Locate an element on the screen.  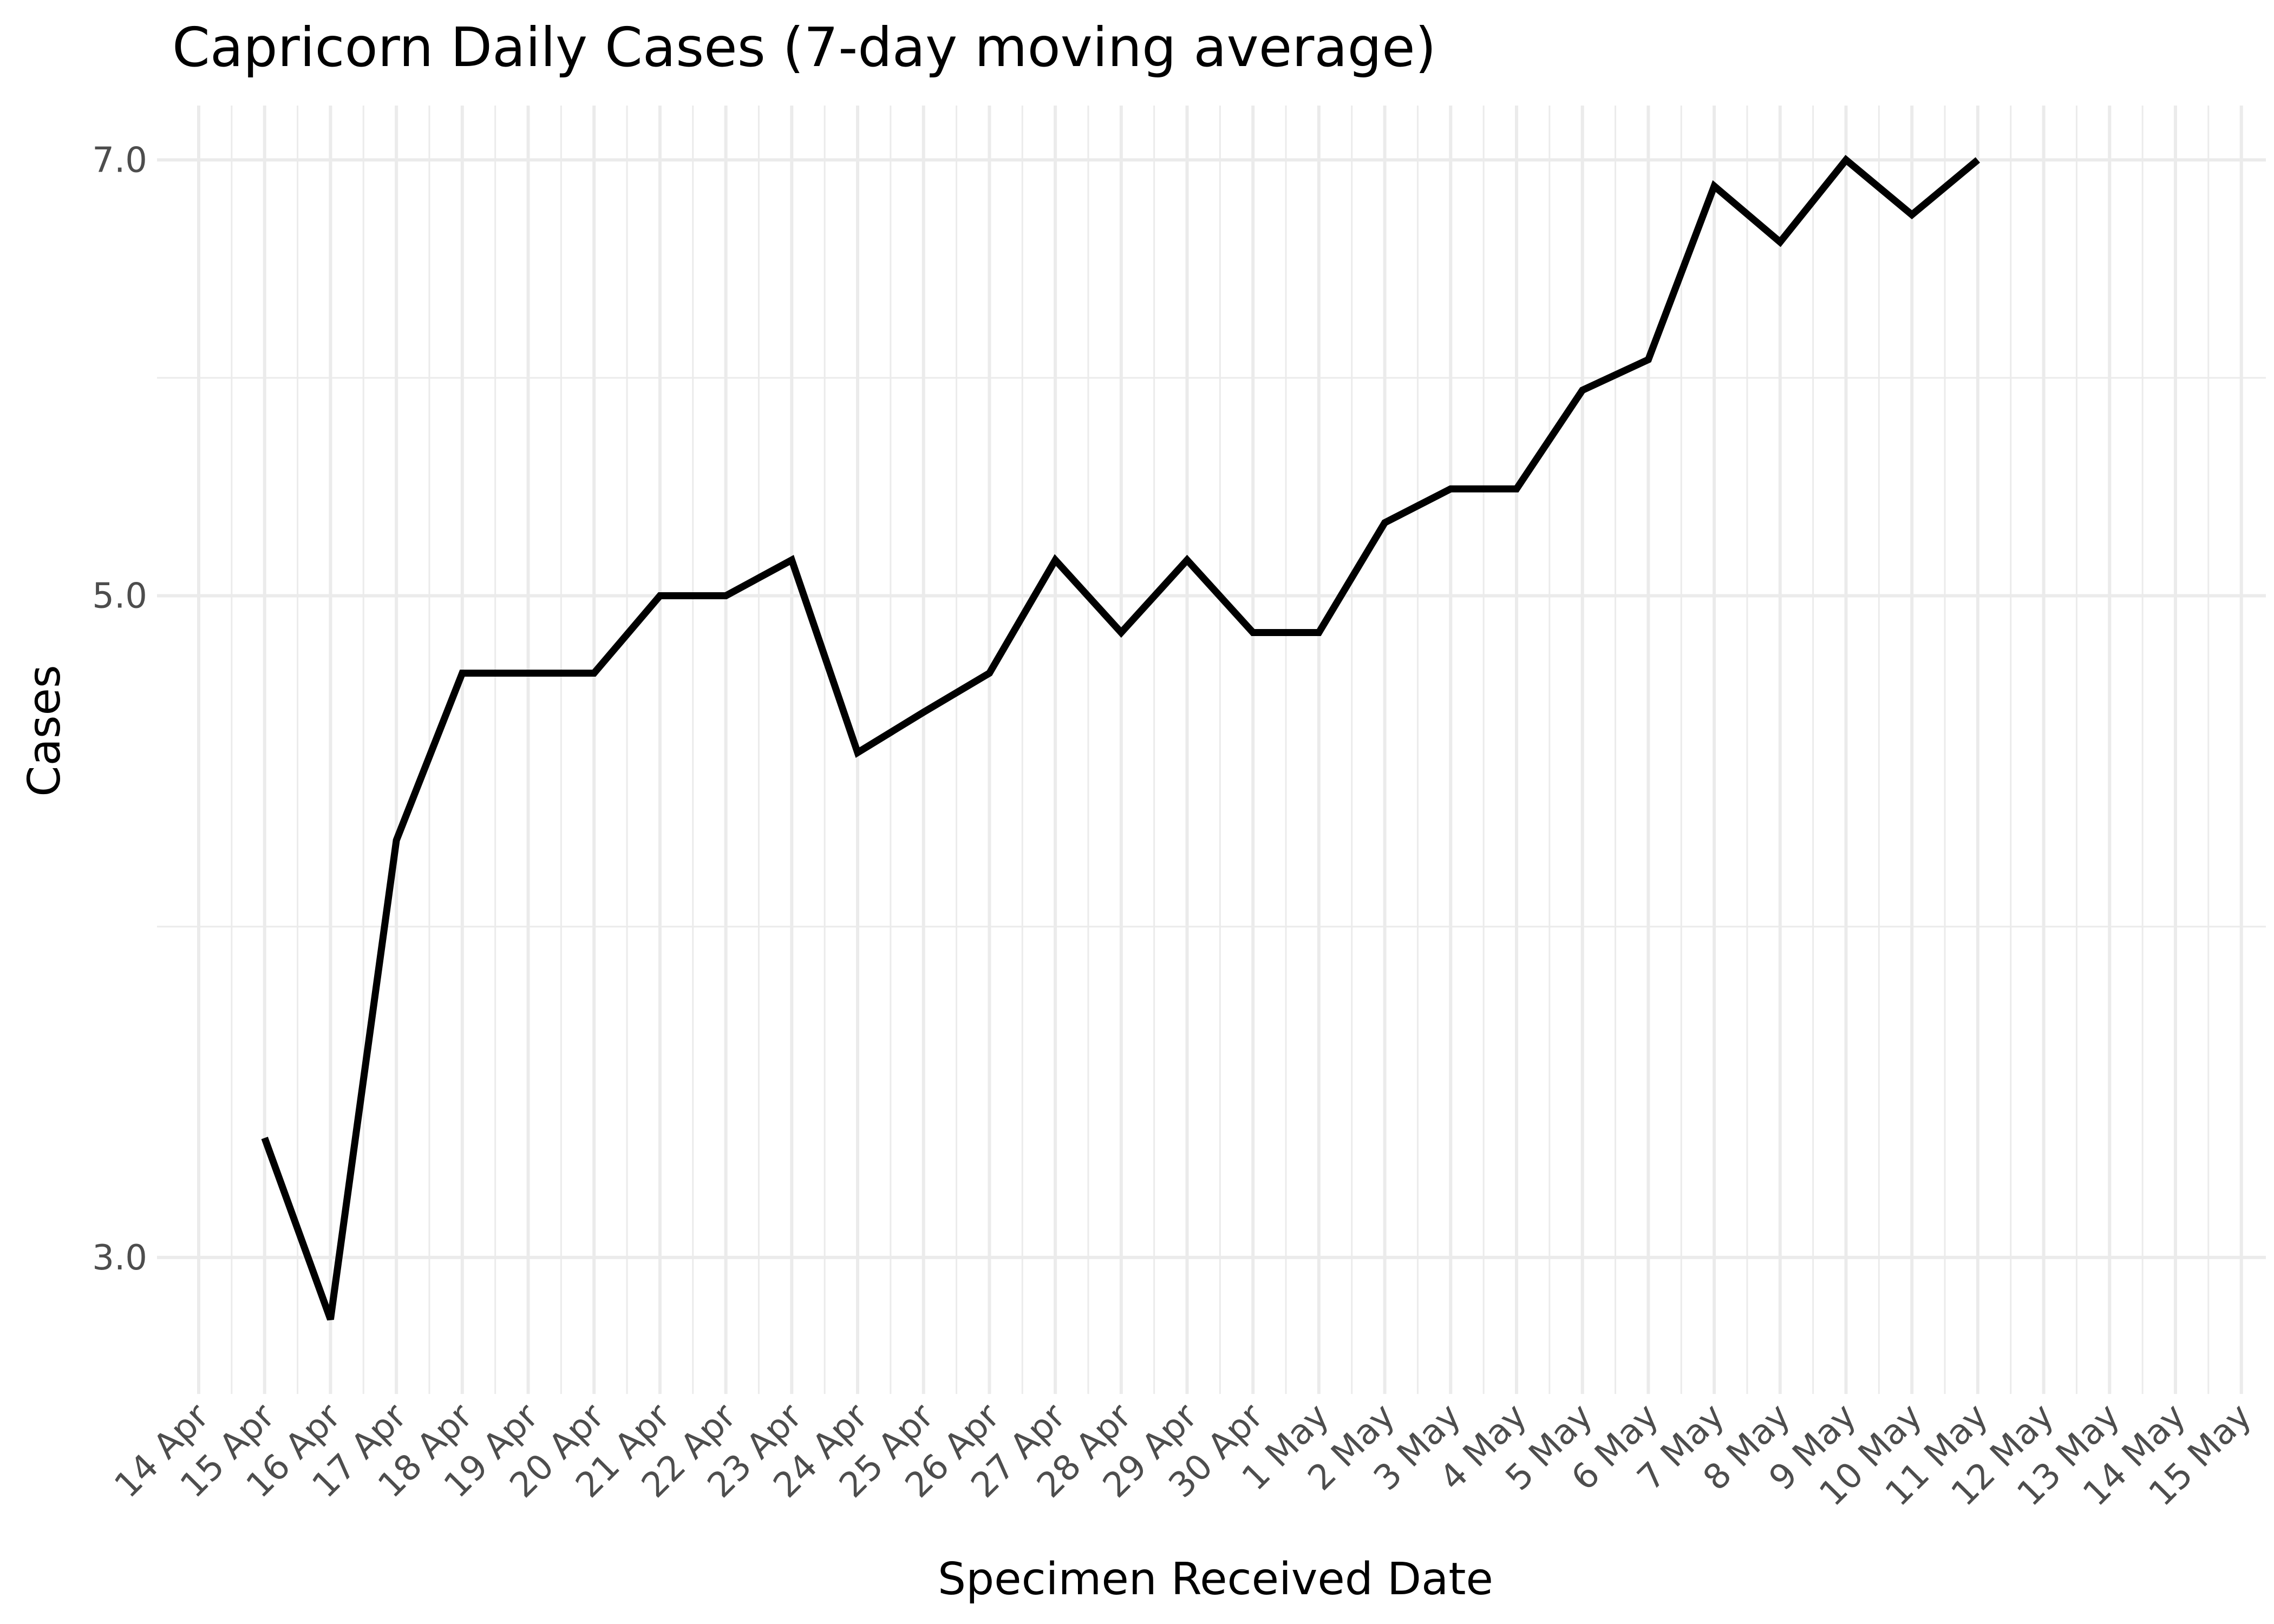
y-tick-label: 3.0 is located at coordinates (120, 1258).